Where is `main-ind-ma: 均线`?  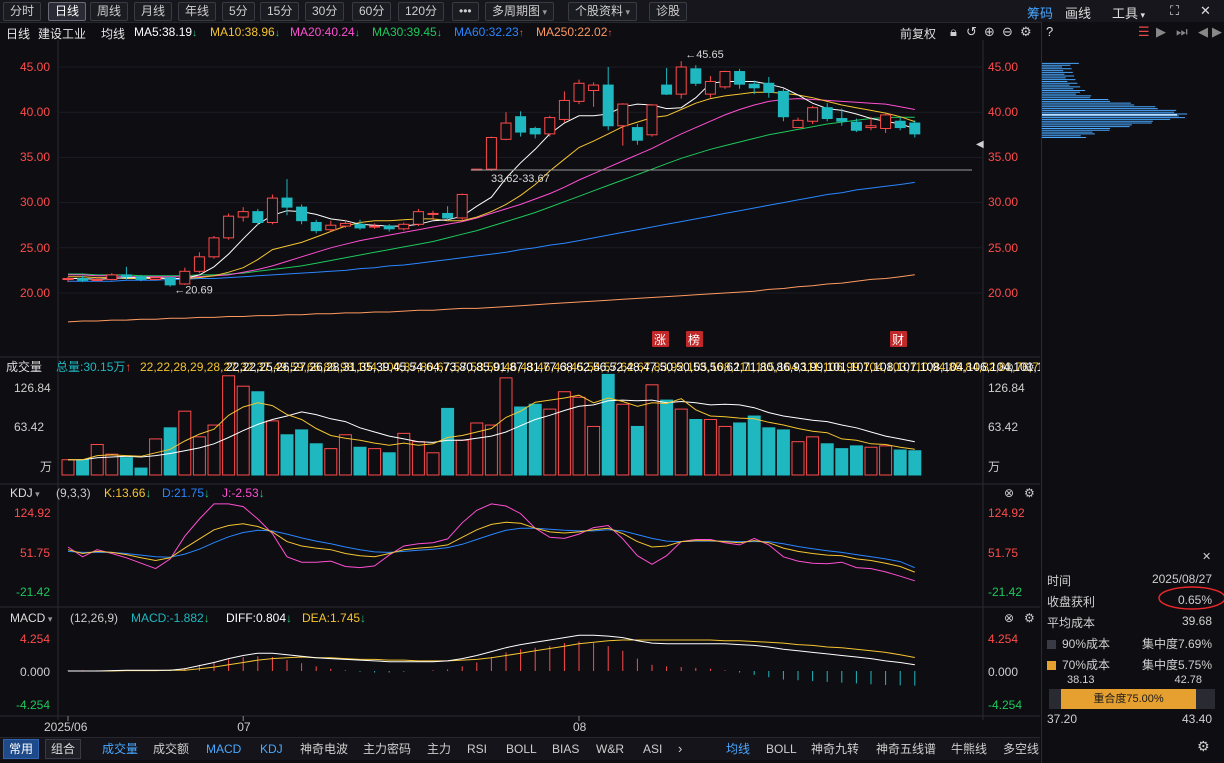 main-ind-ma: 均线 is located at coordinates (738, 749).